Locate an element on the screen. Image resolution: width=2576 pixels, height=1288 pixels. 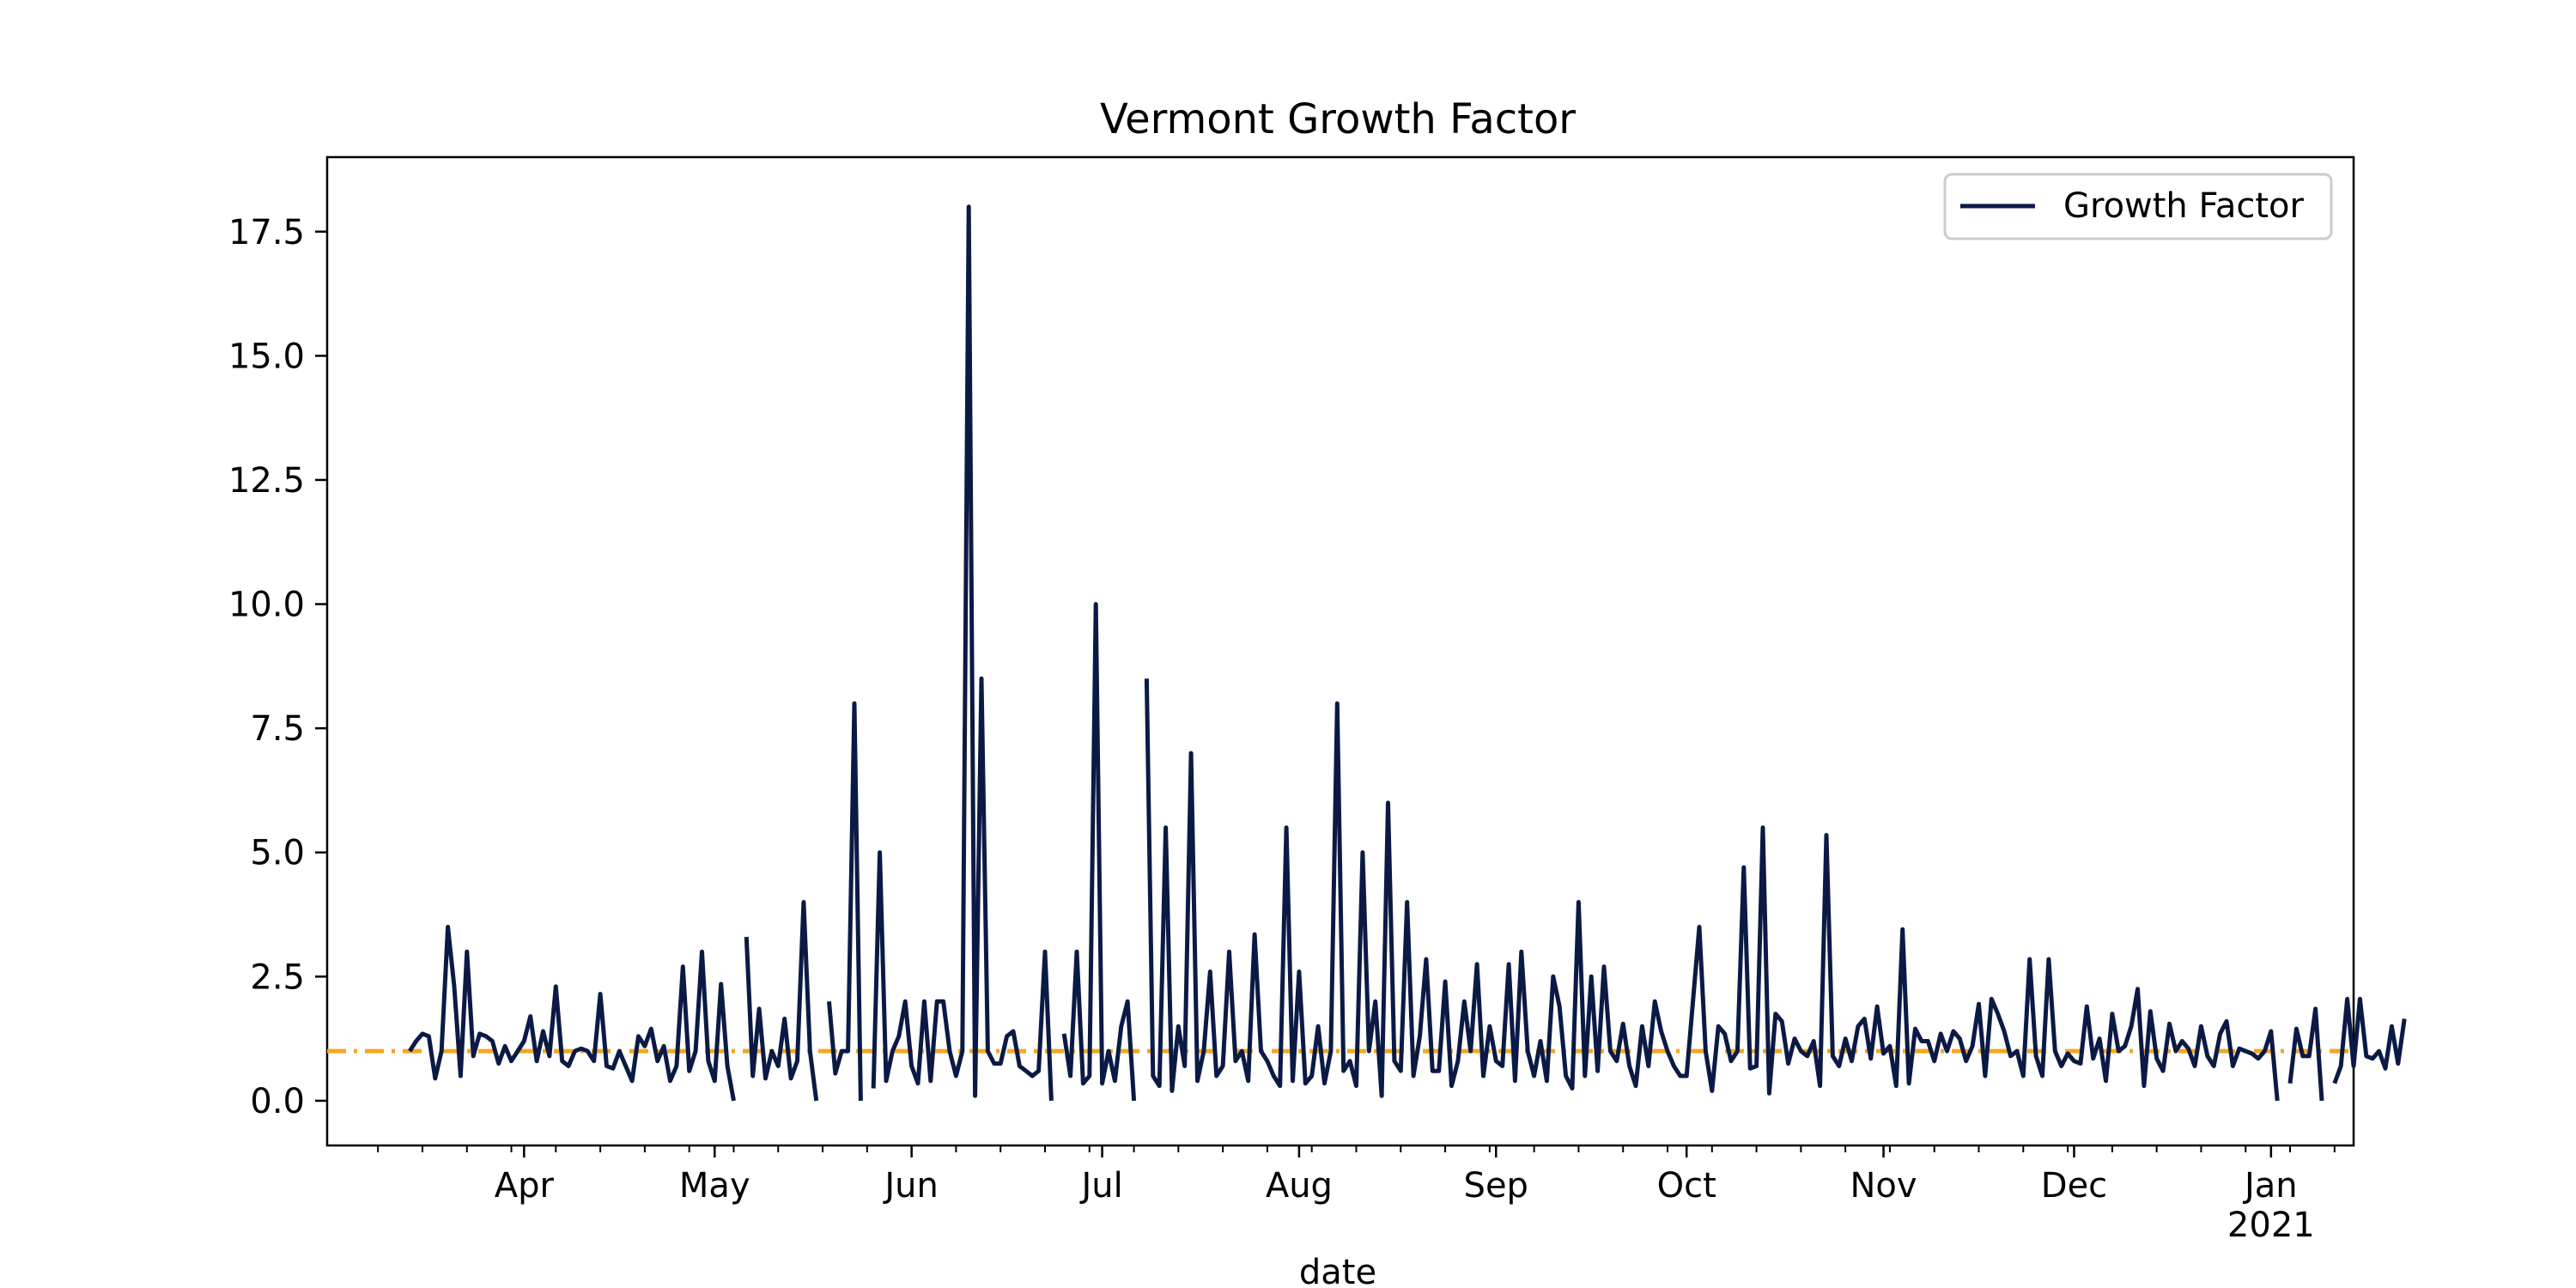
y-tick-label: 7.5 is located at coordinates (278, 729).